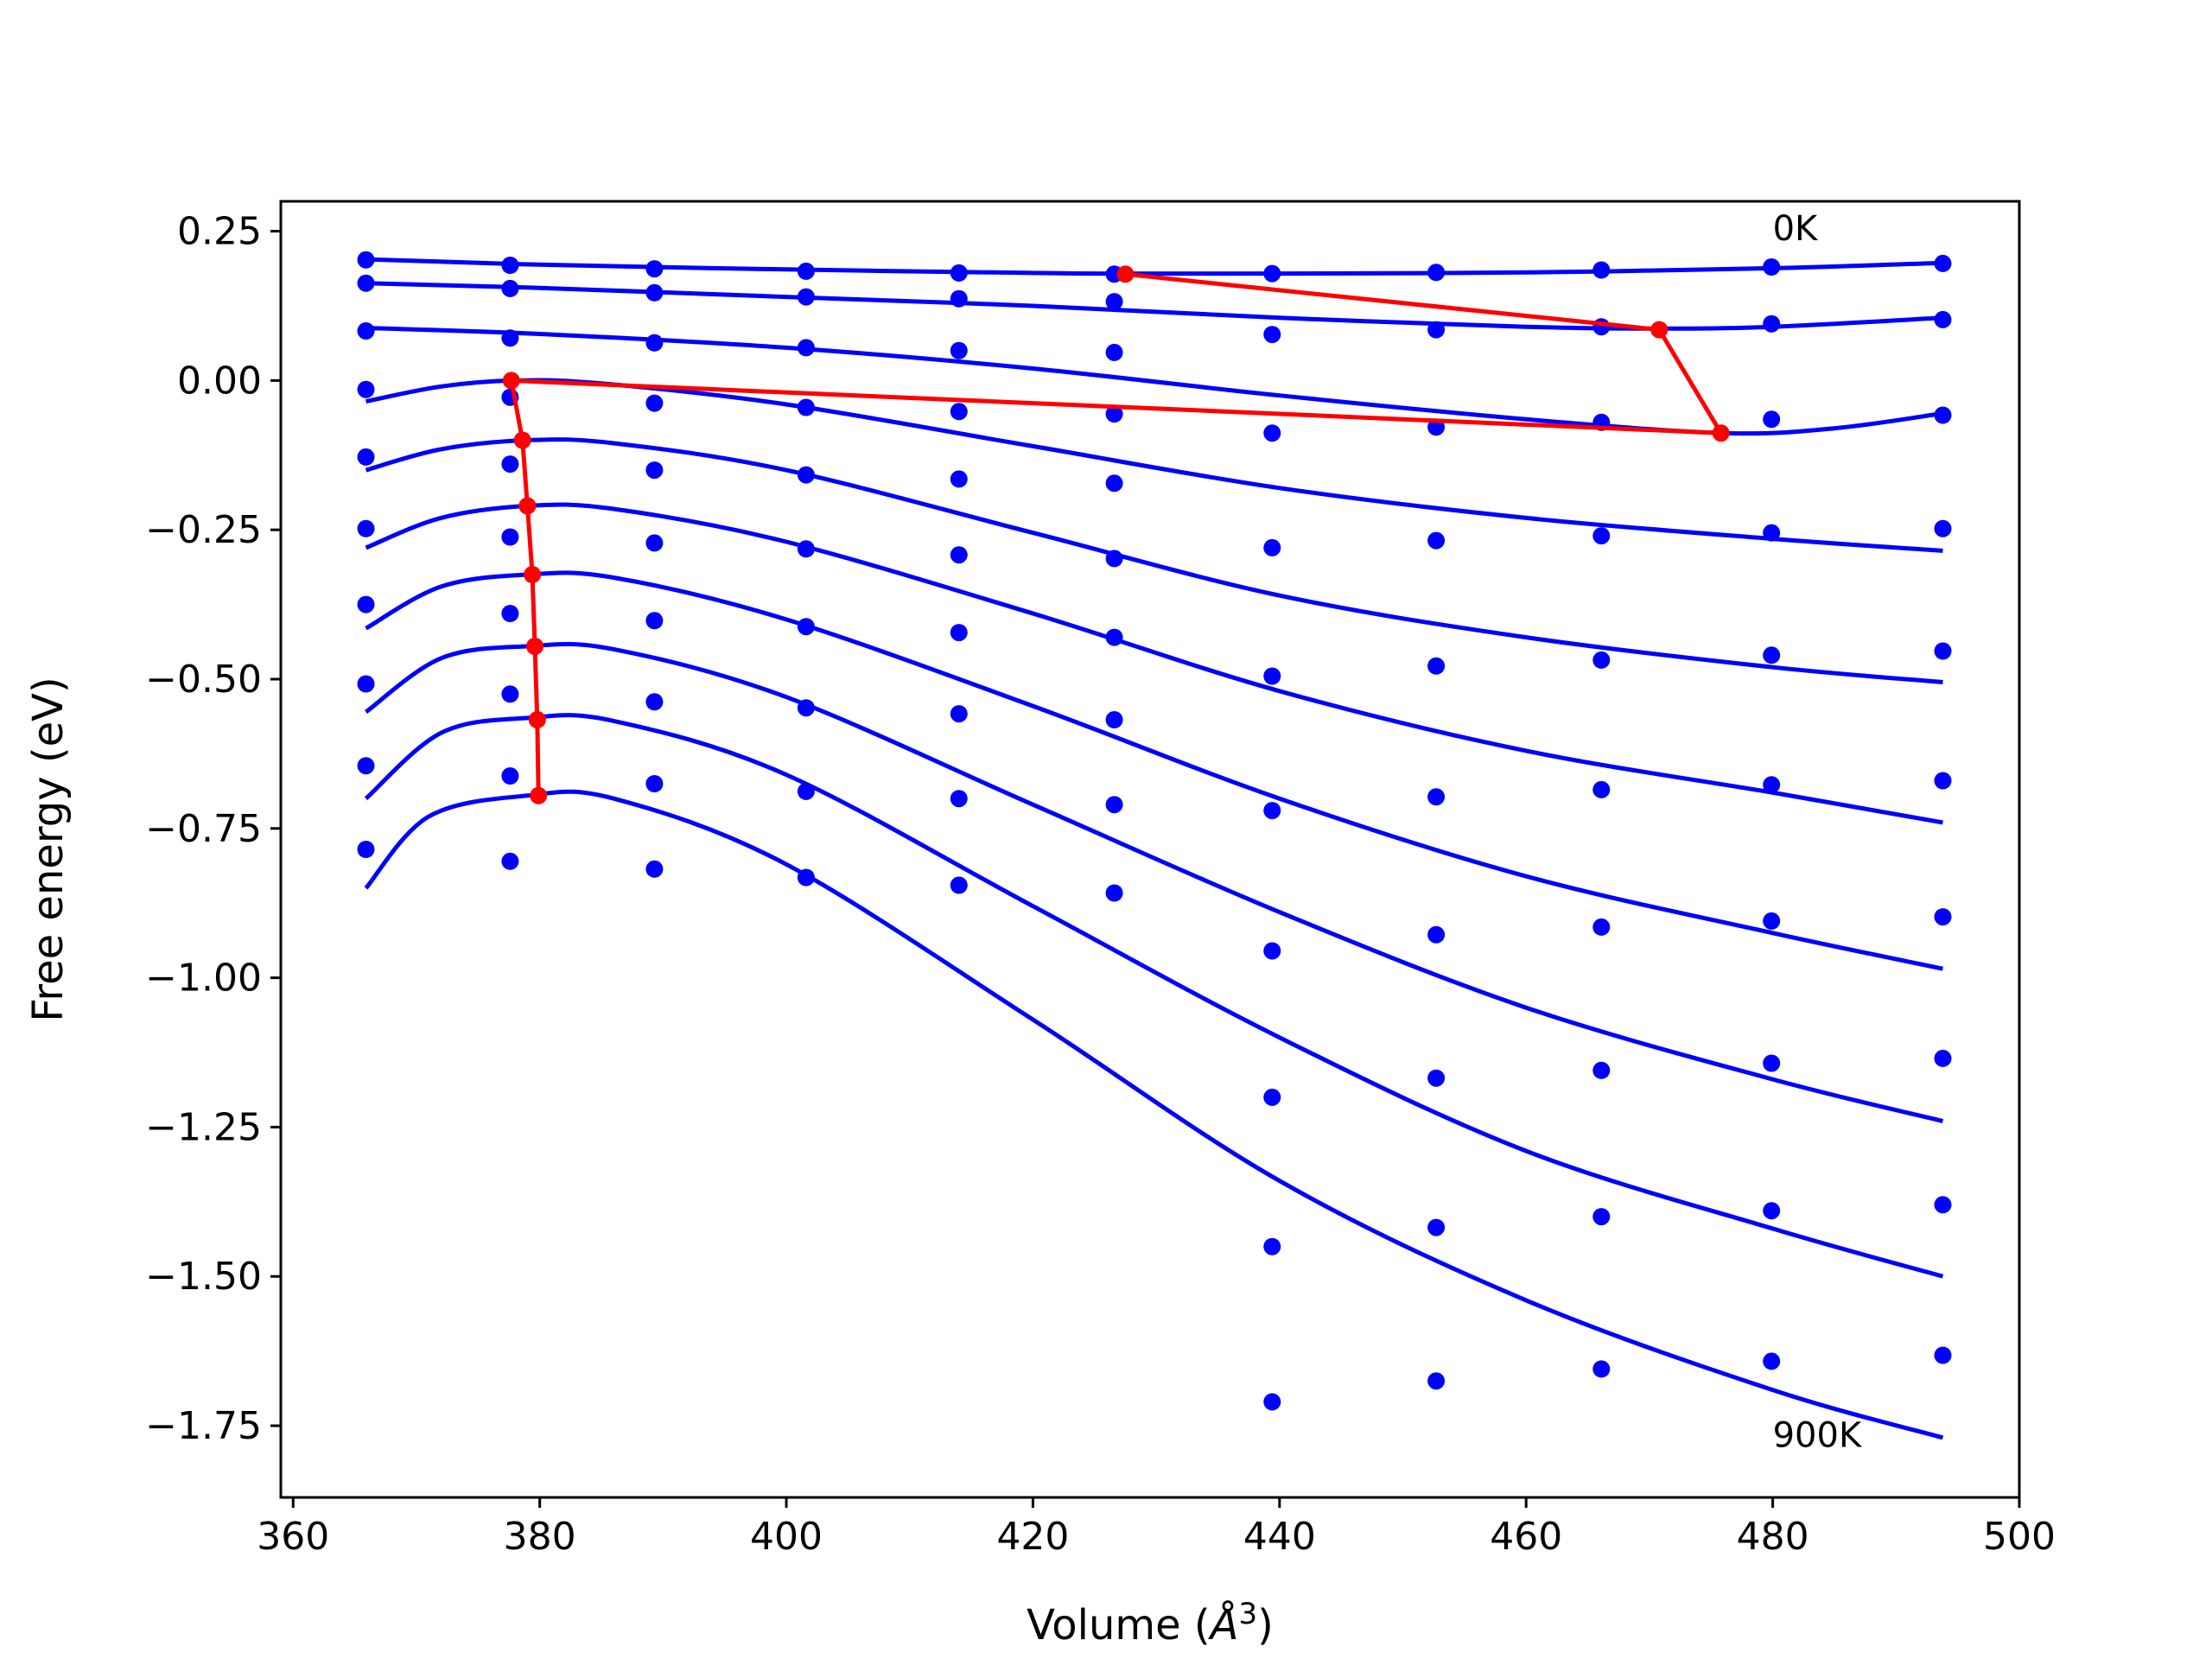 This screenshot has width=2212, height=1659. What do you see at coordinates (48, 849) in the screenshot?
I see `y-axis-label: Free energy (eV)` at bounding box center [48, 849].